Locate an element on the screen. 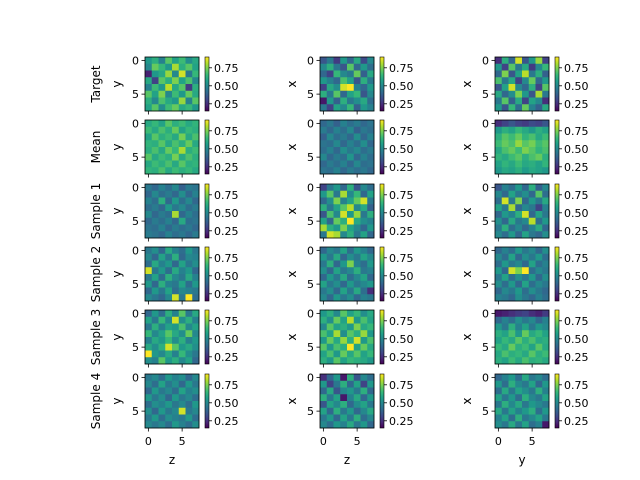 The image size is (640, 480). y-axis-label: x is located at coordinates (467, 273).